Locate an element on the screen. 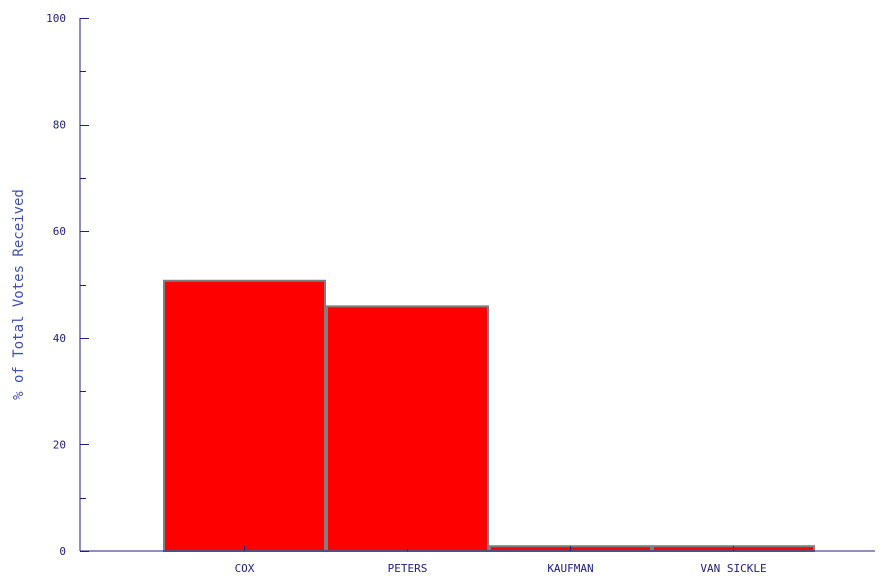  y-tick-label: 40 is located at coordinates (59, 338).